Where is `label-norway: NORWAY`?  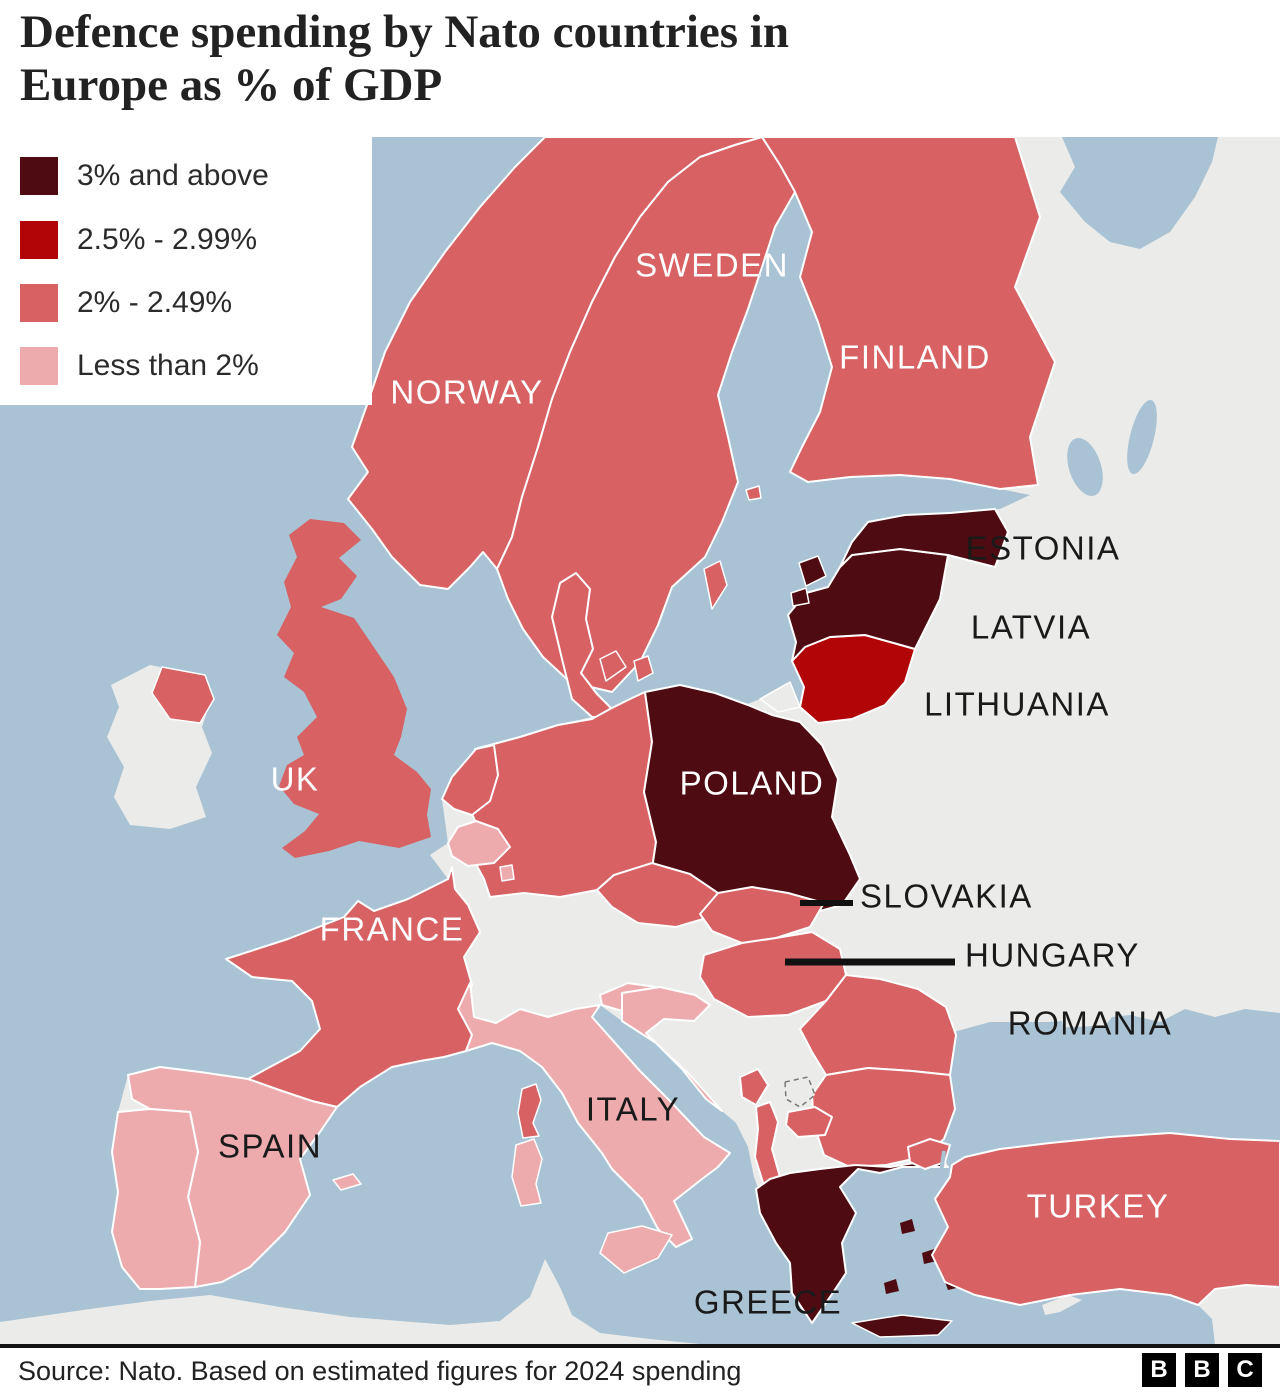 label-norway: NORWAY is located at coordinates (466, 392).